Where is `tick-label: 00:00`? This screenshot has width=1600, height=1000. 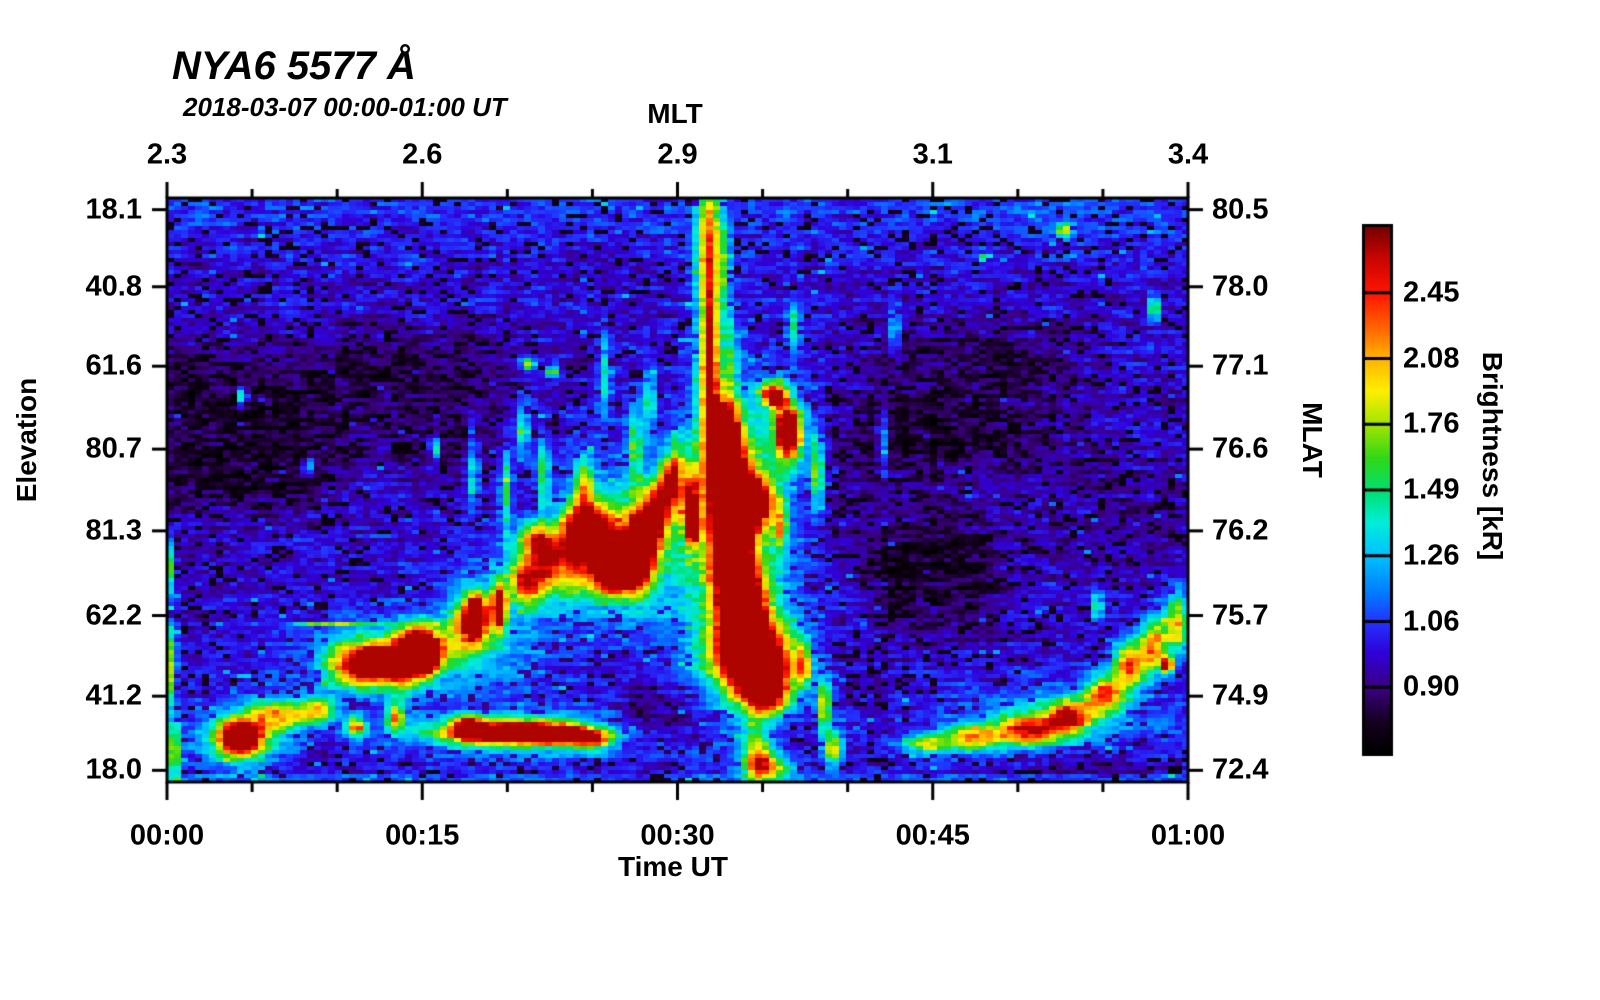 tick-label: 00:00 is located at coordinates (167, 835).